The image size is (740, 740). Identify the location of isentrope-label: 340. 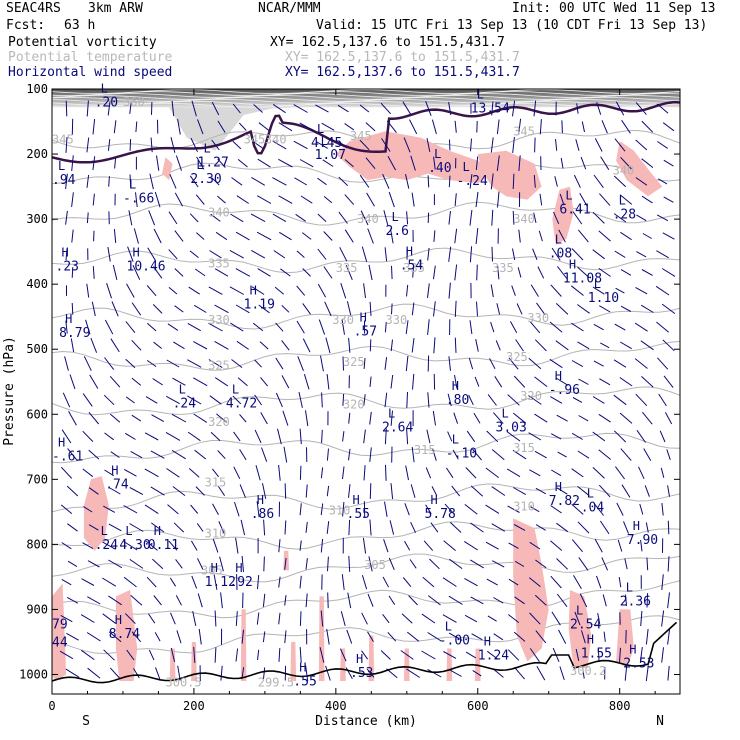
(368, 219).